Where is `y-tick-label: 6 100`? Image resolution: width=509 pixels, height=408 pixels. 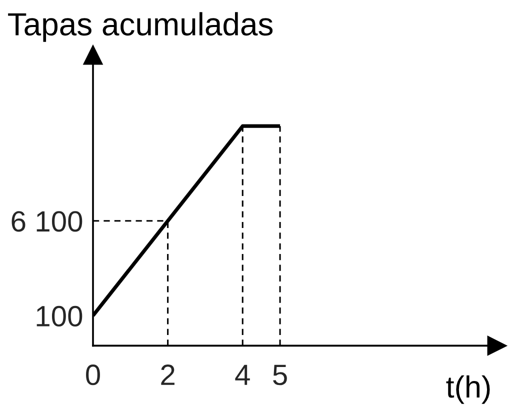
y-tick-label: 6 100 is located at coordinates (47, 221).